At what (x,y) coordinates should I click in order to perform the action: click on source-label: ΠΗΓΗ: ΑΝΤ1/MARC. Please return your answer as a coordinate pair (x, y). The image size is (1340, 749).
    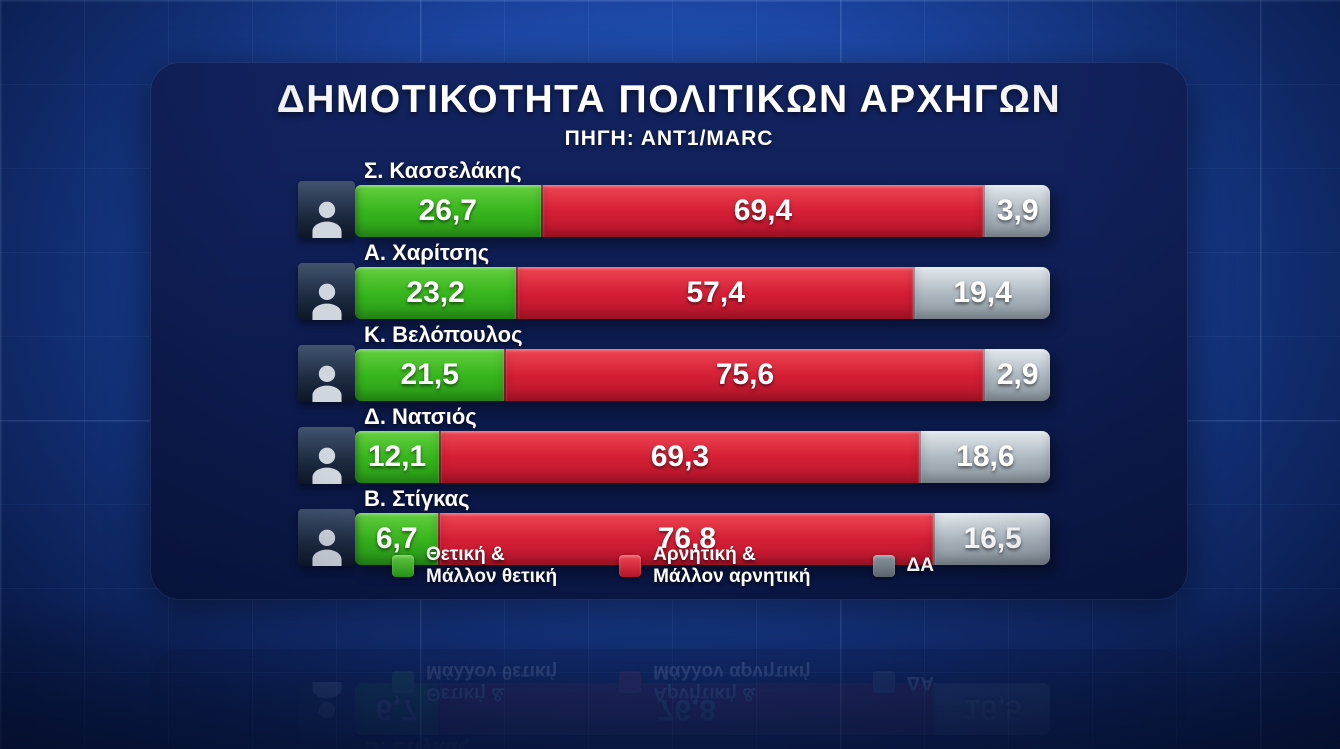
    Looking at the image, I should click on (669, 138).